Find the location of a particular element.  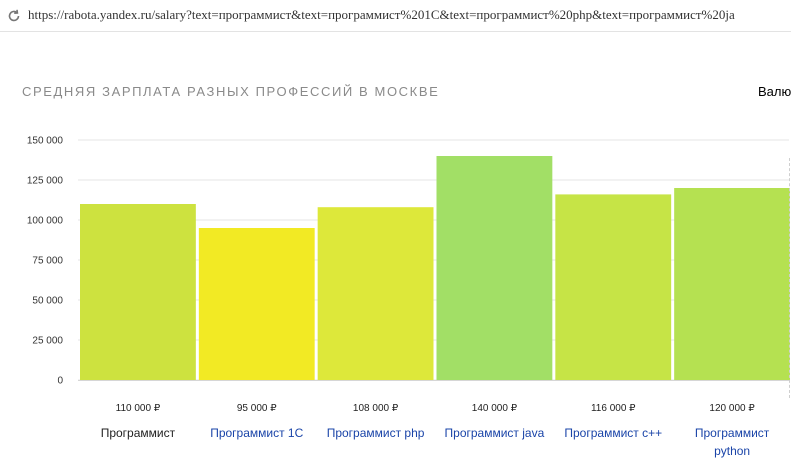

y-tick-label: 25 000 is located at coordinates (47, 341).